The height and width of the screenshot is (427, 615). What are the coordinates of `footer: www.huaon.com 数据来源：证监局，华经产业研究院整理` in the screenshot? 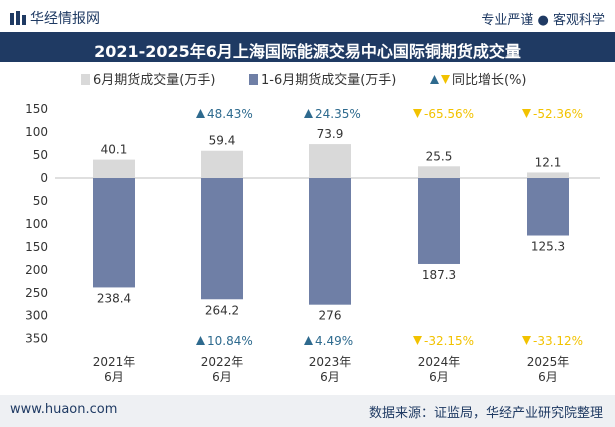 It's located at (307, 411).